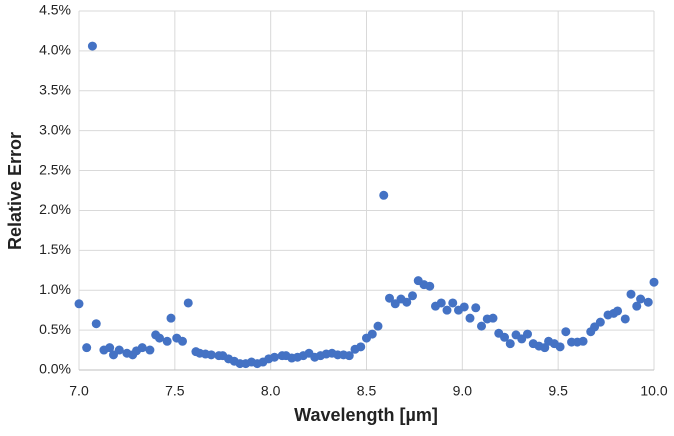 Image resolution: width=674 pixels, height=436 pixels. I want to click on y-tick-label: 2.0%, so click(55, 209).